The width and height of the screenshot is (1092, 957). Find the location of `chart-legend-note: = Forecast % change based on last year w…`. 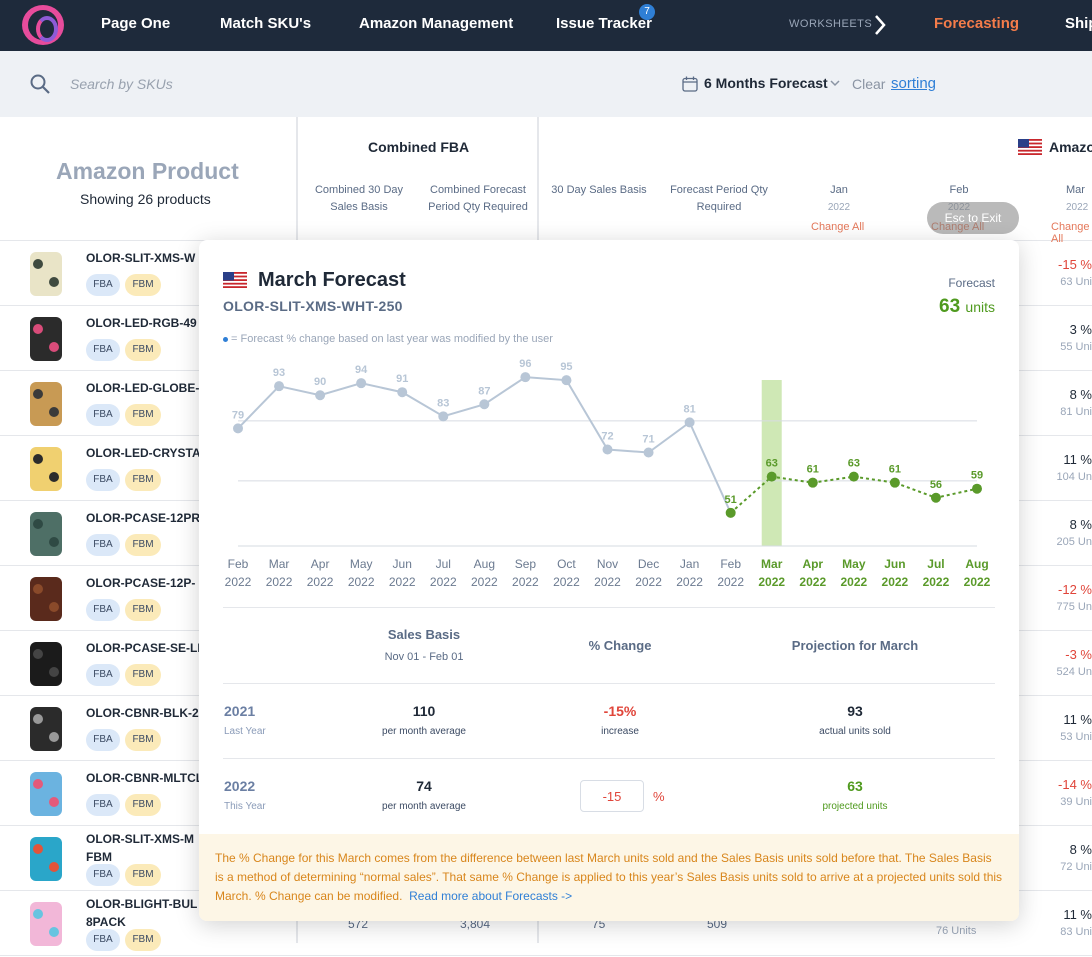

chart-legend-note: = Forecast % change based on last year w… is located at coordinates (388, 339).